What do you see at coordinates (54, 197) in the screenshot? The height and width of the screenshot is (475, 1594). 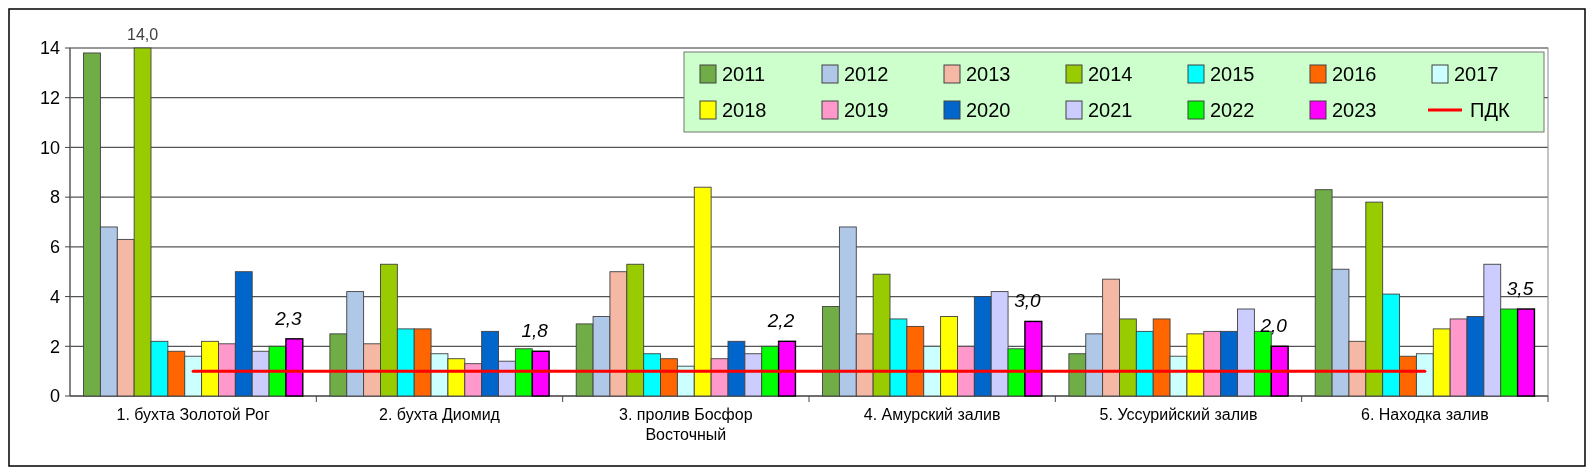 I see `y-tick-label: 8` at bounding box center [54, 197].